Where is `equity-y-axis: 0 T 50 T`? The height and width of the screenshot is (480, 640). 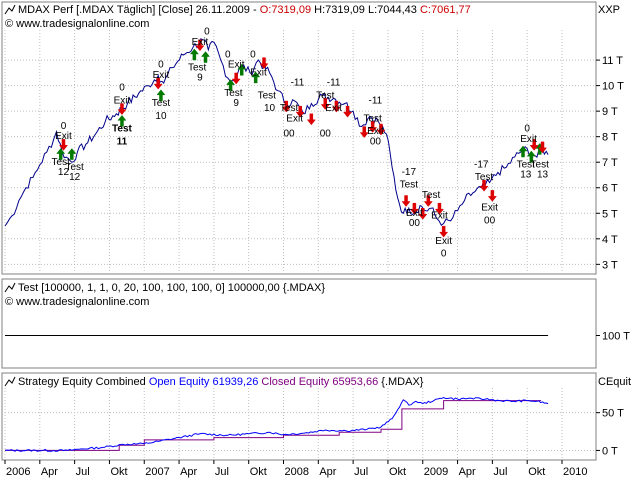
equity-y-axis: 0 T 50 T is located at coordinates (610, 432).